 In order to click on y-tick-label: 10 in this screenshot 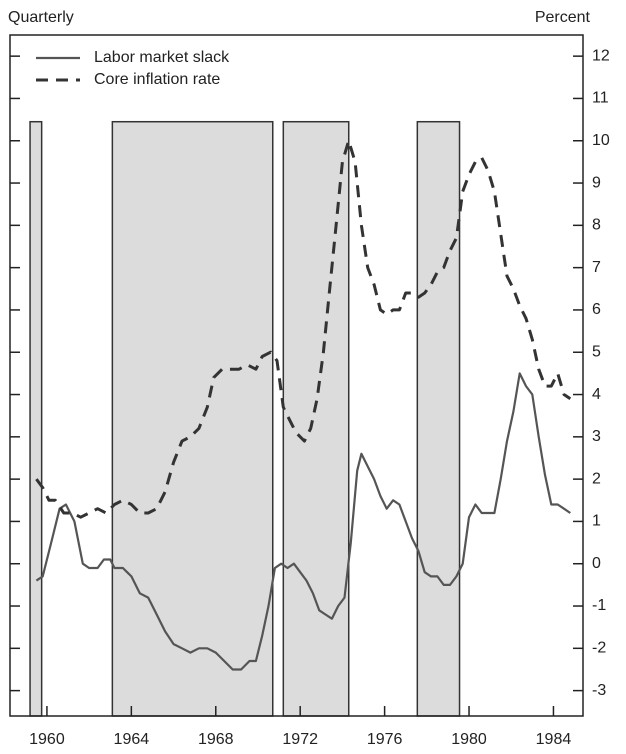, I will do `click(601, 140)`.